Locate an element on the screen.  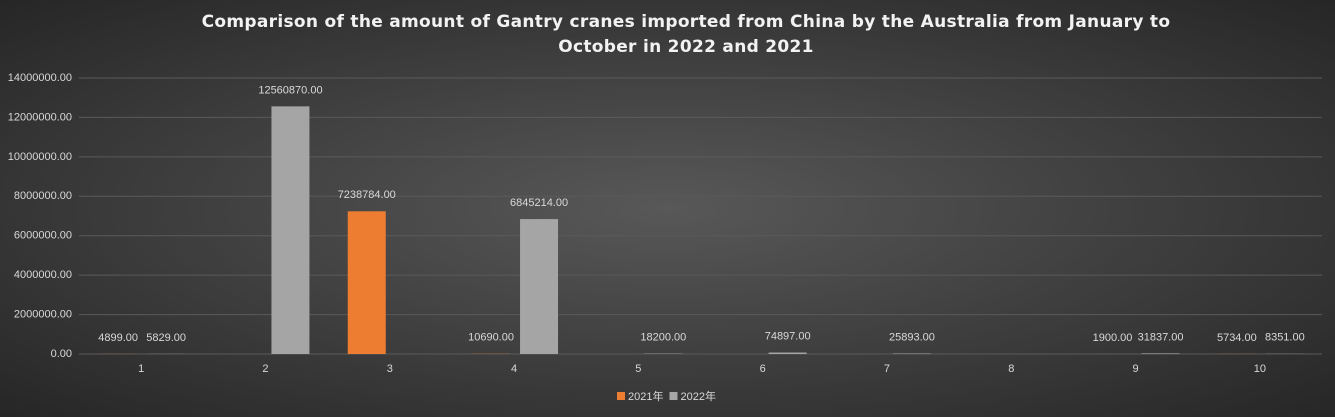
x-tick-label: 7 is located at coordinates (887, 369).